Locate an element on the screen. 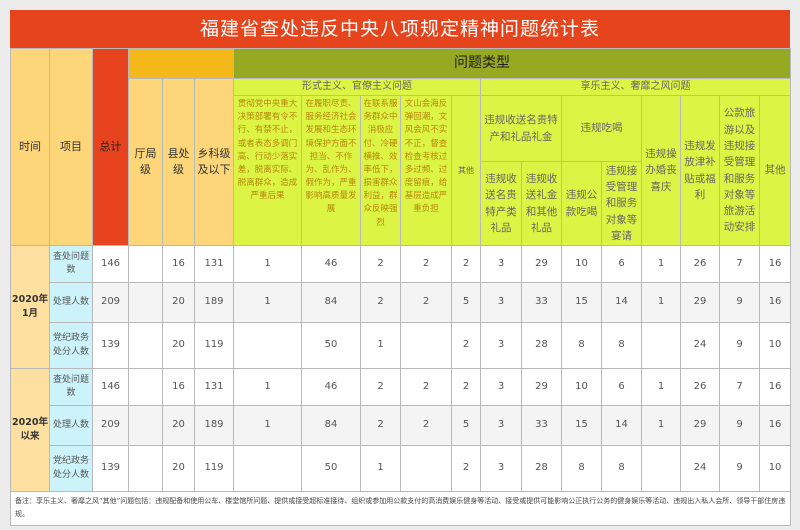 The width and height of the screenshot is (800, 530). header-formalism-other: 其他 is located at coordinates (466, 170).